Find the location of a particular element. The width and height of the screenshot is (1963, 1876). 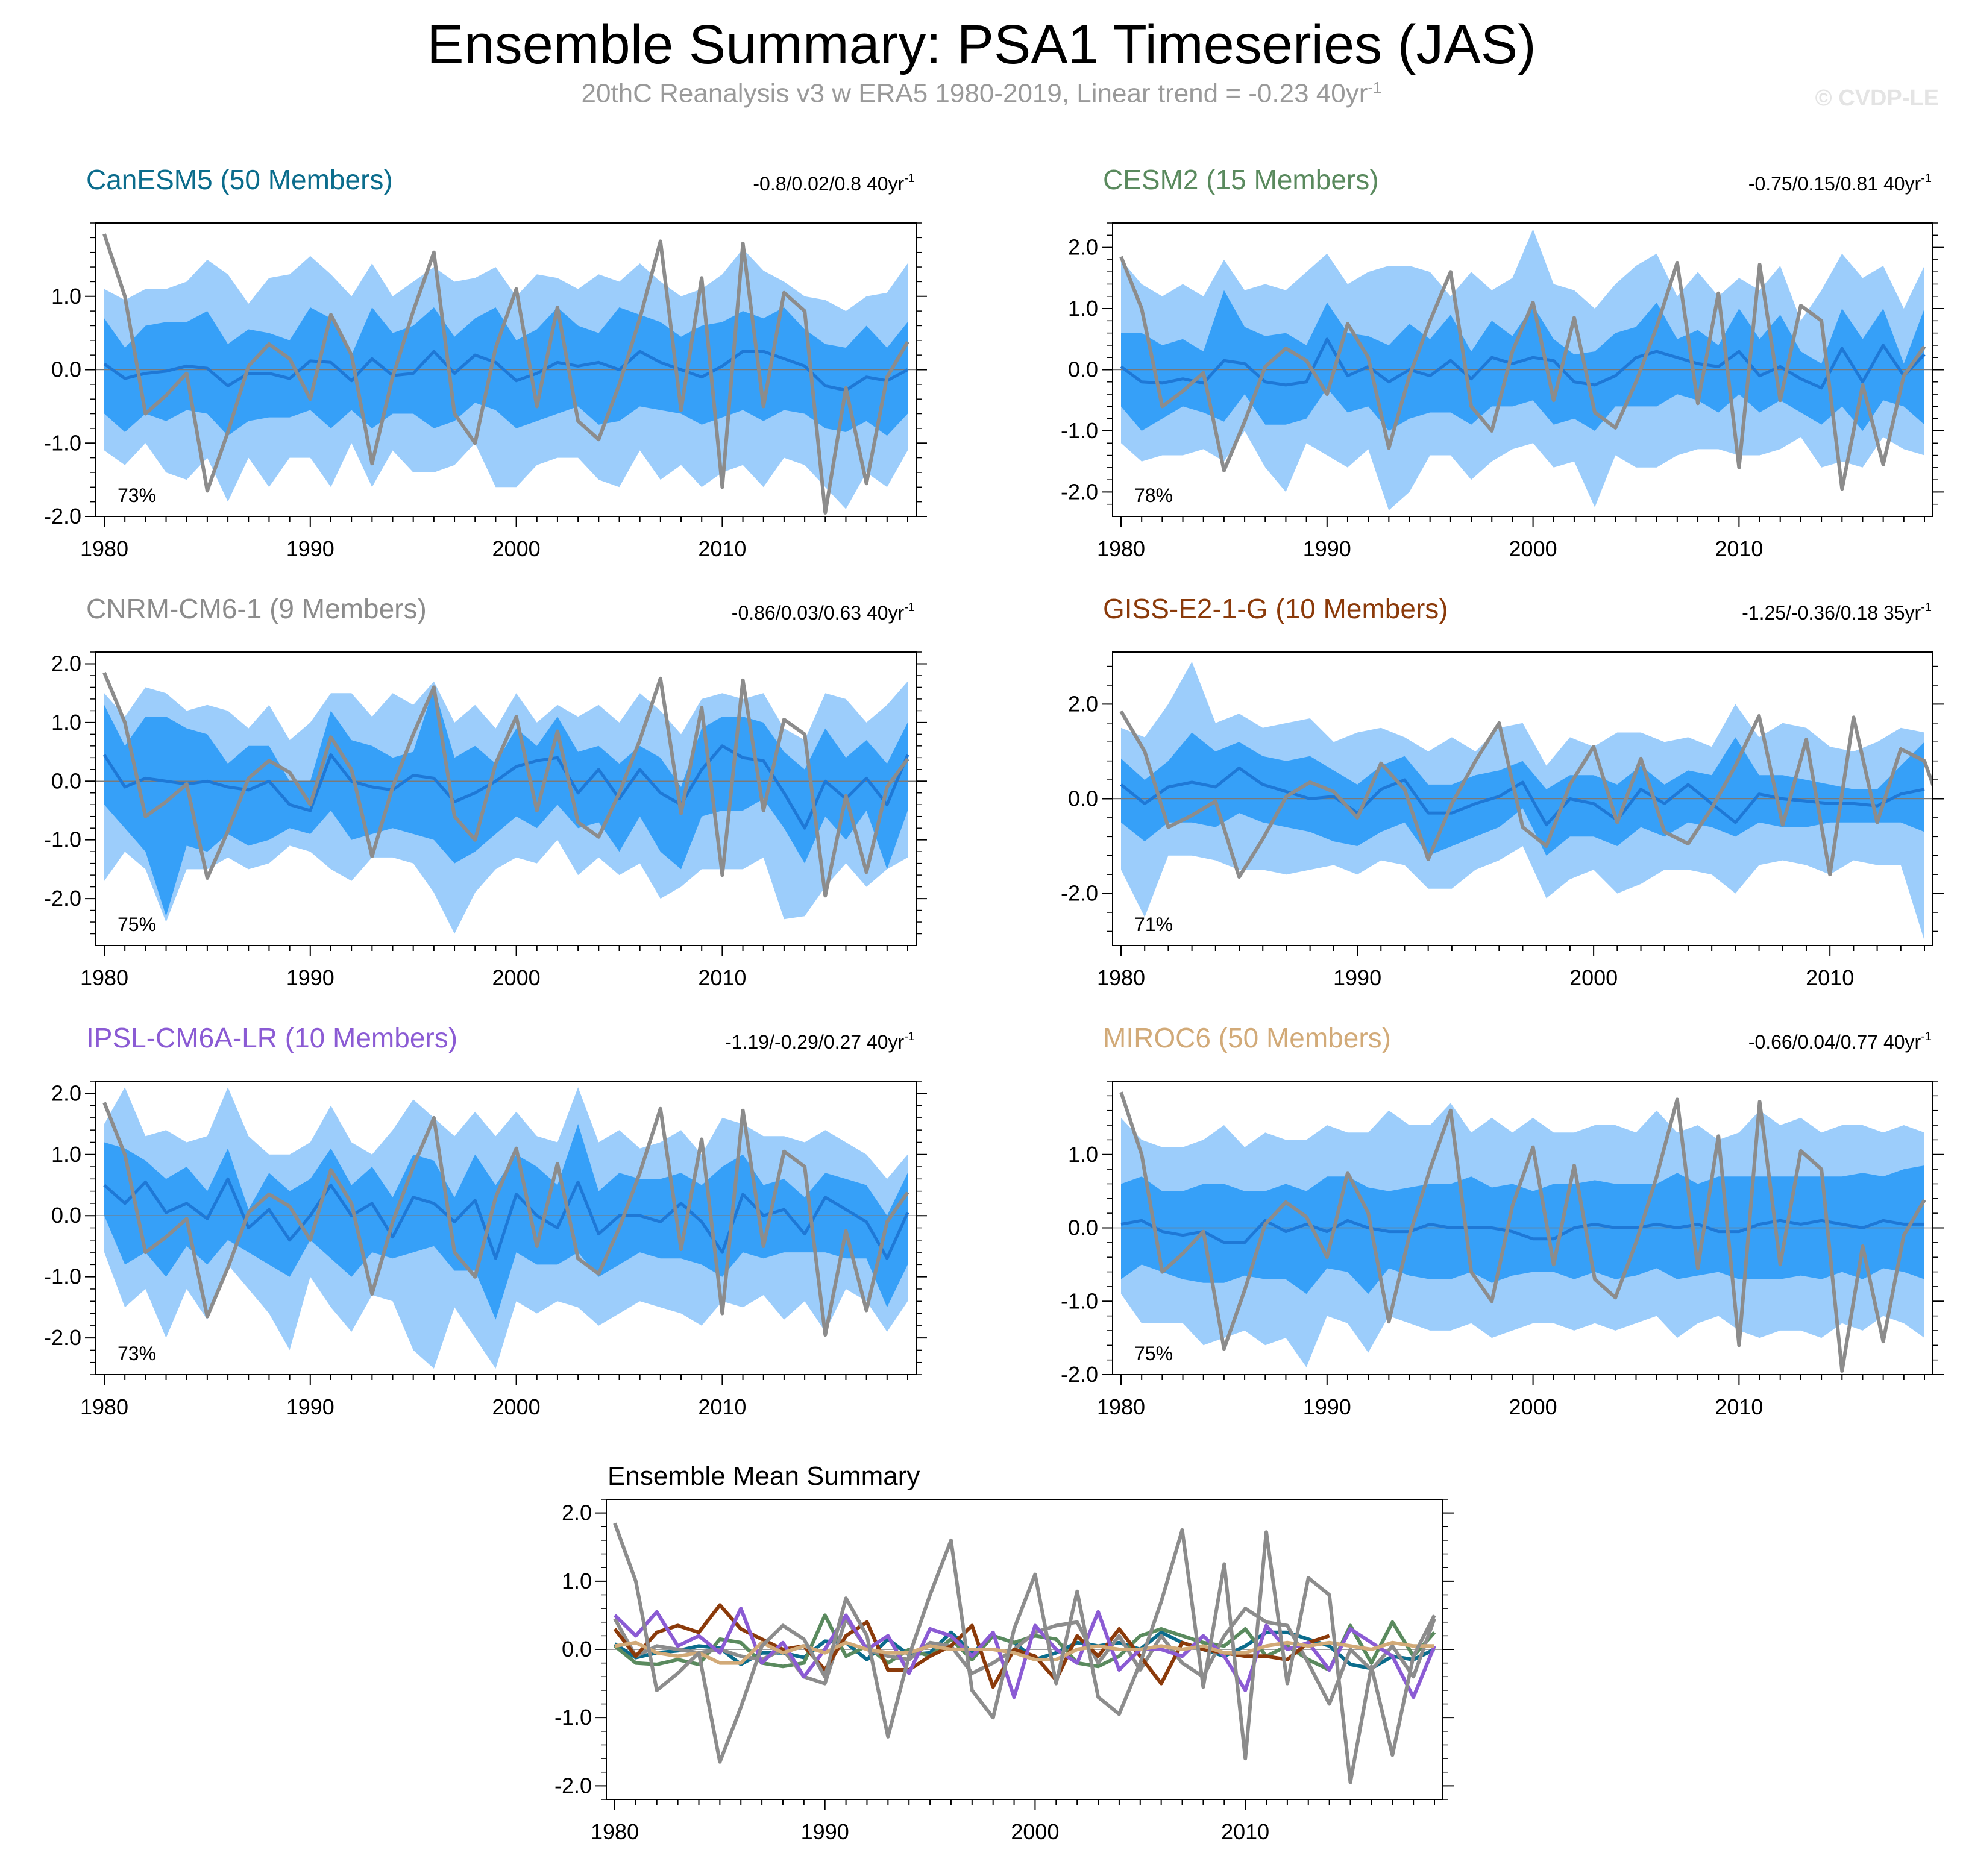

series-line-MIROC6 is located at coordinates (1024, 1652).